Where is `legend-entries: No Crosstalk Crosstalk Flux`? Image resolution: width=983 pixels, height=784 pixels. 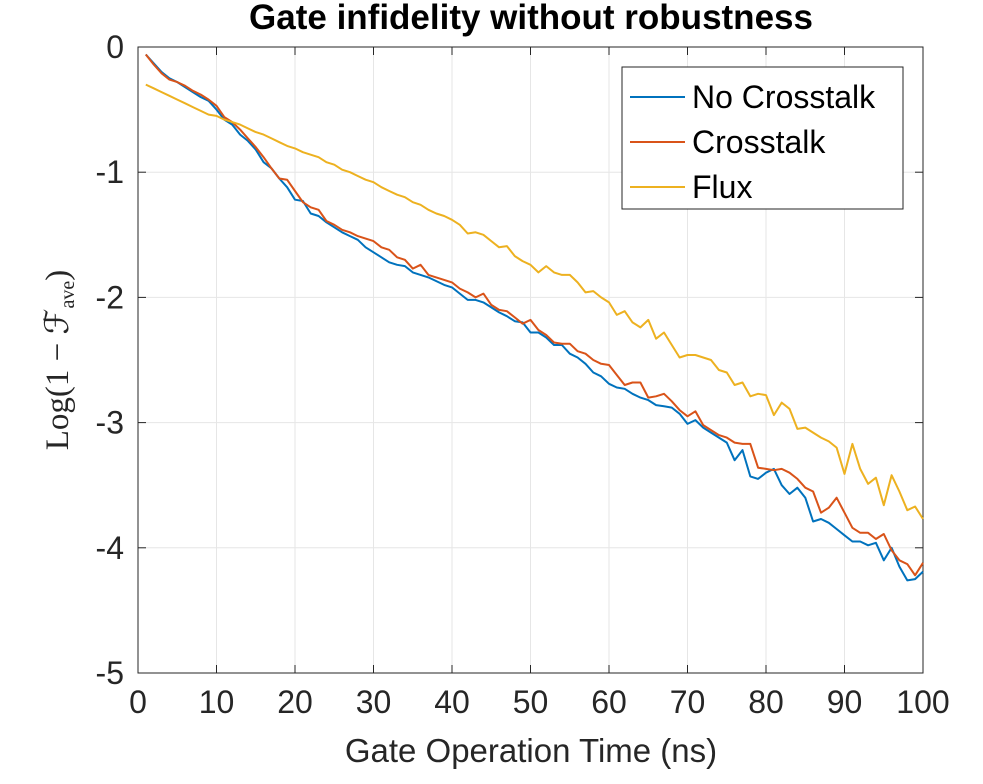 legend-entries: No Crosstalk Crosstalk Flux is located at coordinates (753, 142).